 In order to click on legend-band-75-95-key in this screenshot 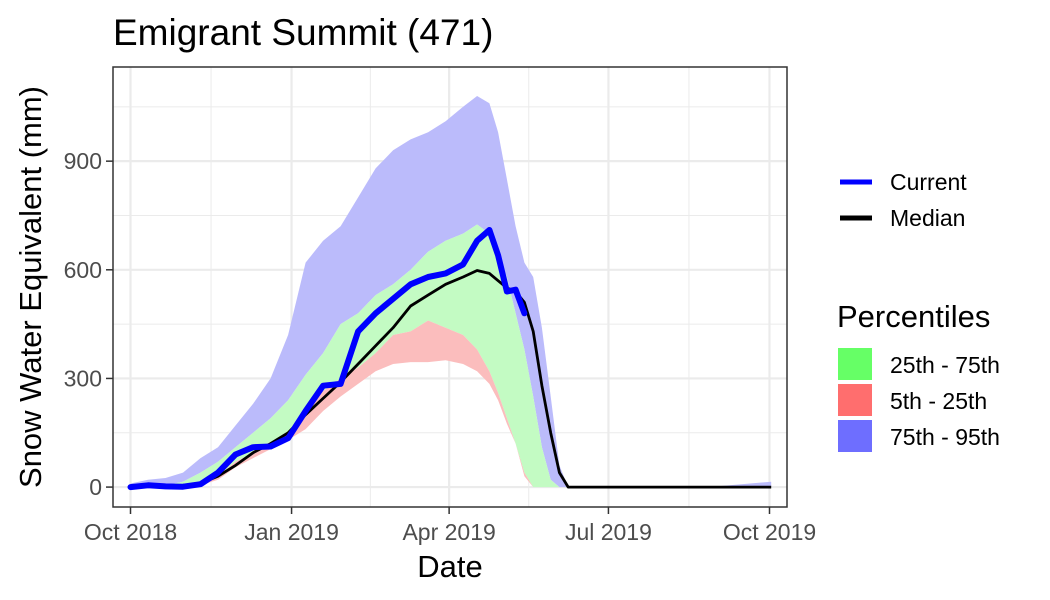, I will do `click(855, 436)`.